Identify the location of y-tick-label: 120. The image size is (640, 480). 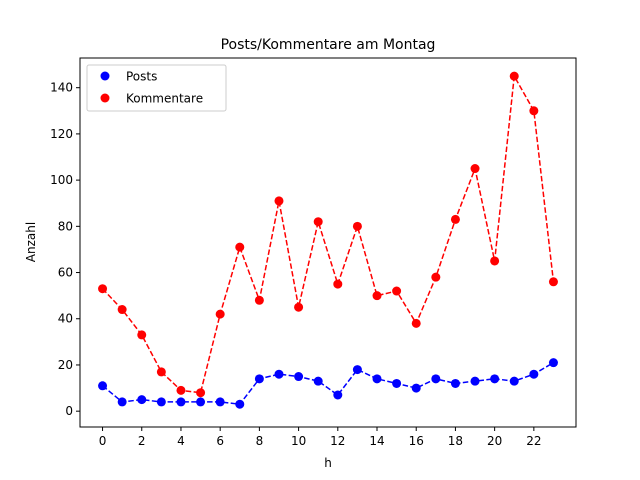
(61, 134).